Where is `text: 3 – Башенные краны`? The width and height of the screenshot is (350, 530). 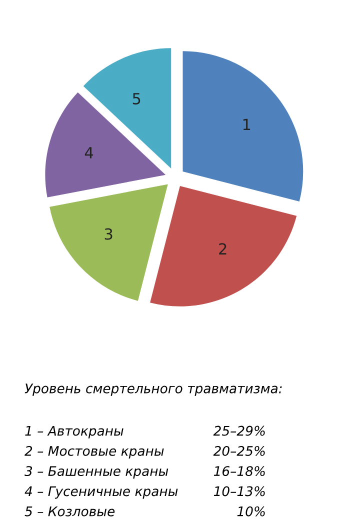 text: 3 – Башенные краны is located at coordinates (96, 472).